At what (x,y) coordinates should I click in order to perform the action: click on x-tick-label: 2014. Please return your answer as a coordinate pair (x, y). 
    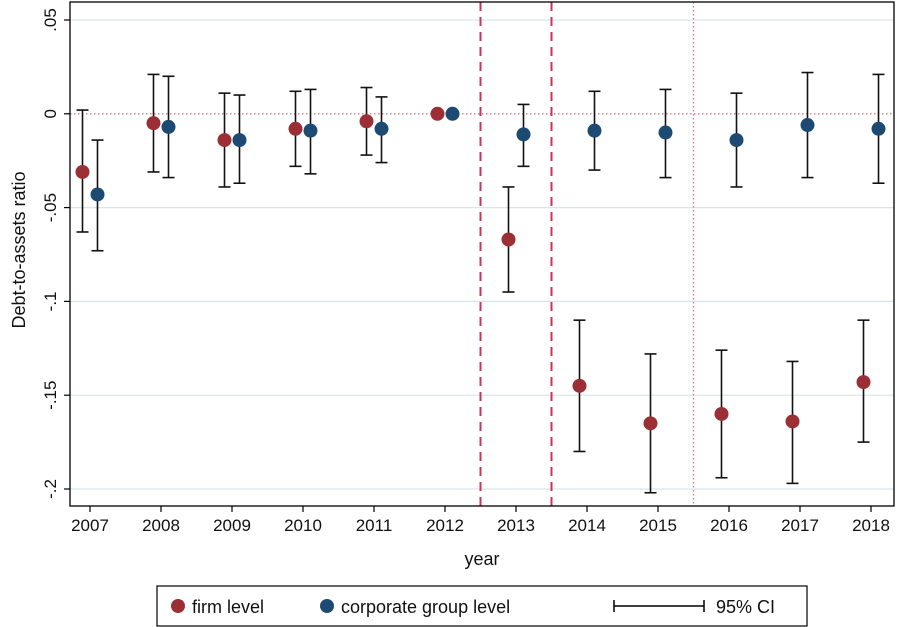
    Looking at the image, I should click on (587, 525).